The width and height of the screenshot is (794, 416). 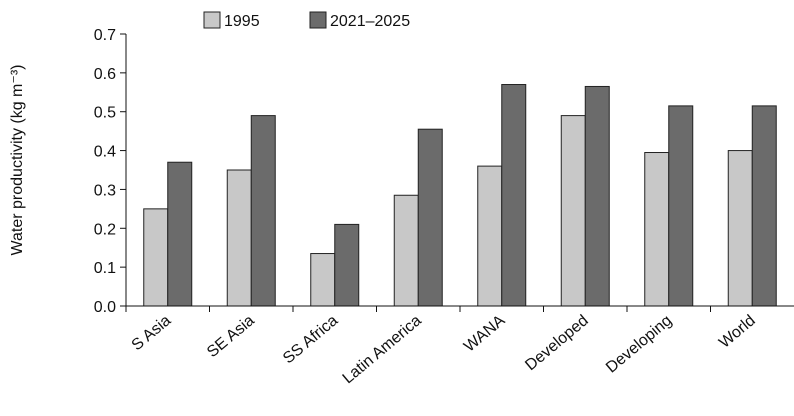 What do you see at coordinates (105, 35) in the screenshot?
I see `y-tick-label: 0.7` at bounding box center [105, 35].